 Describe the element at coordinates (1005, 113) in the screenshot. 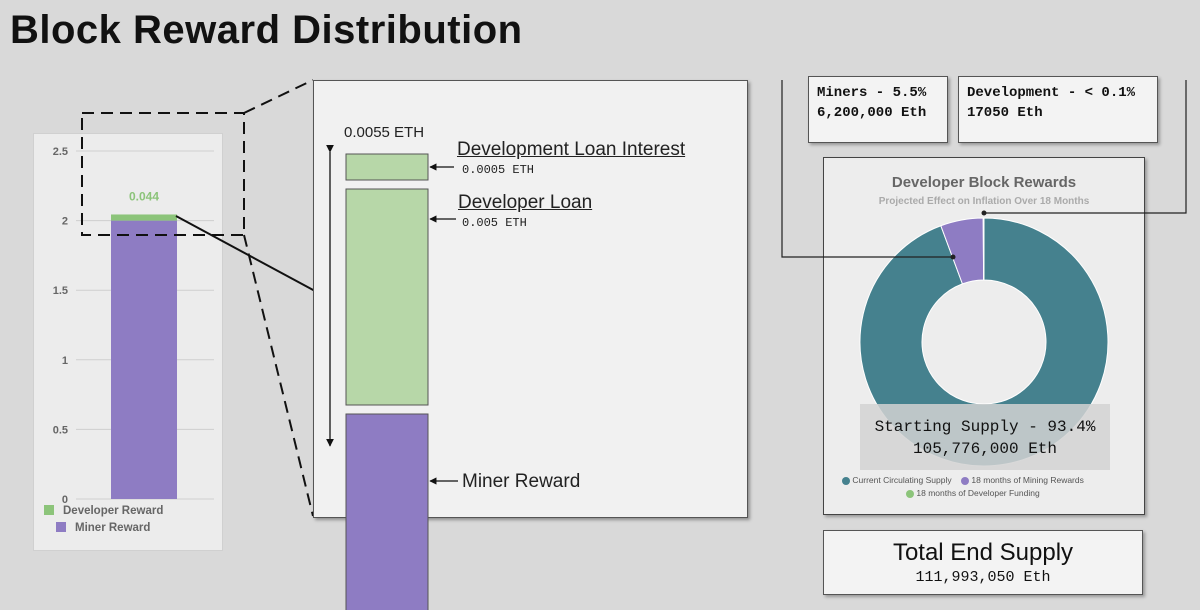

I see `development-callout-line2: 17050 Eth` at that location.